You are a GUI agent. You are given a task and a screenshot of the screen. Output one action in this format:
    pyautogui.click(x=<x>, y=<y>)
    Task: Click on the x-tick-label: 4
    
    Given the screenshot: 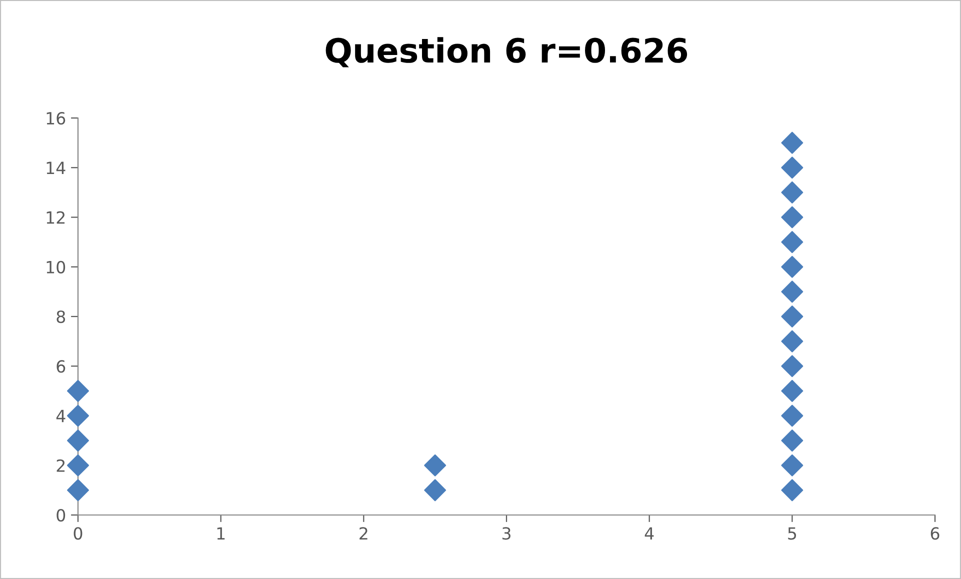 What is the action you would take?
    pyautogui.click(x=649, y=533)
    